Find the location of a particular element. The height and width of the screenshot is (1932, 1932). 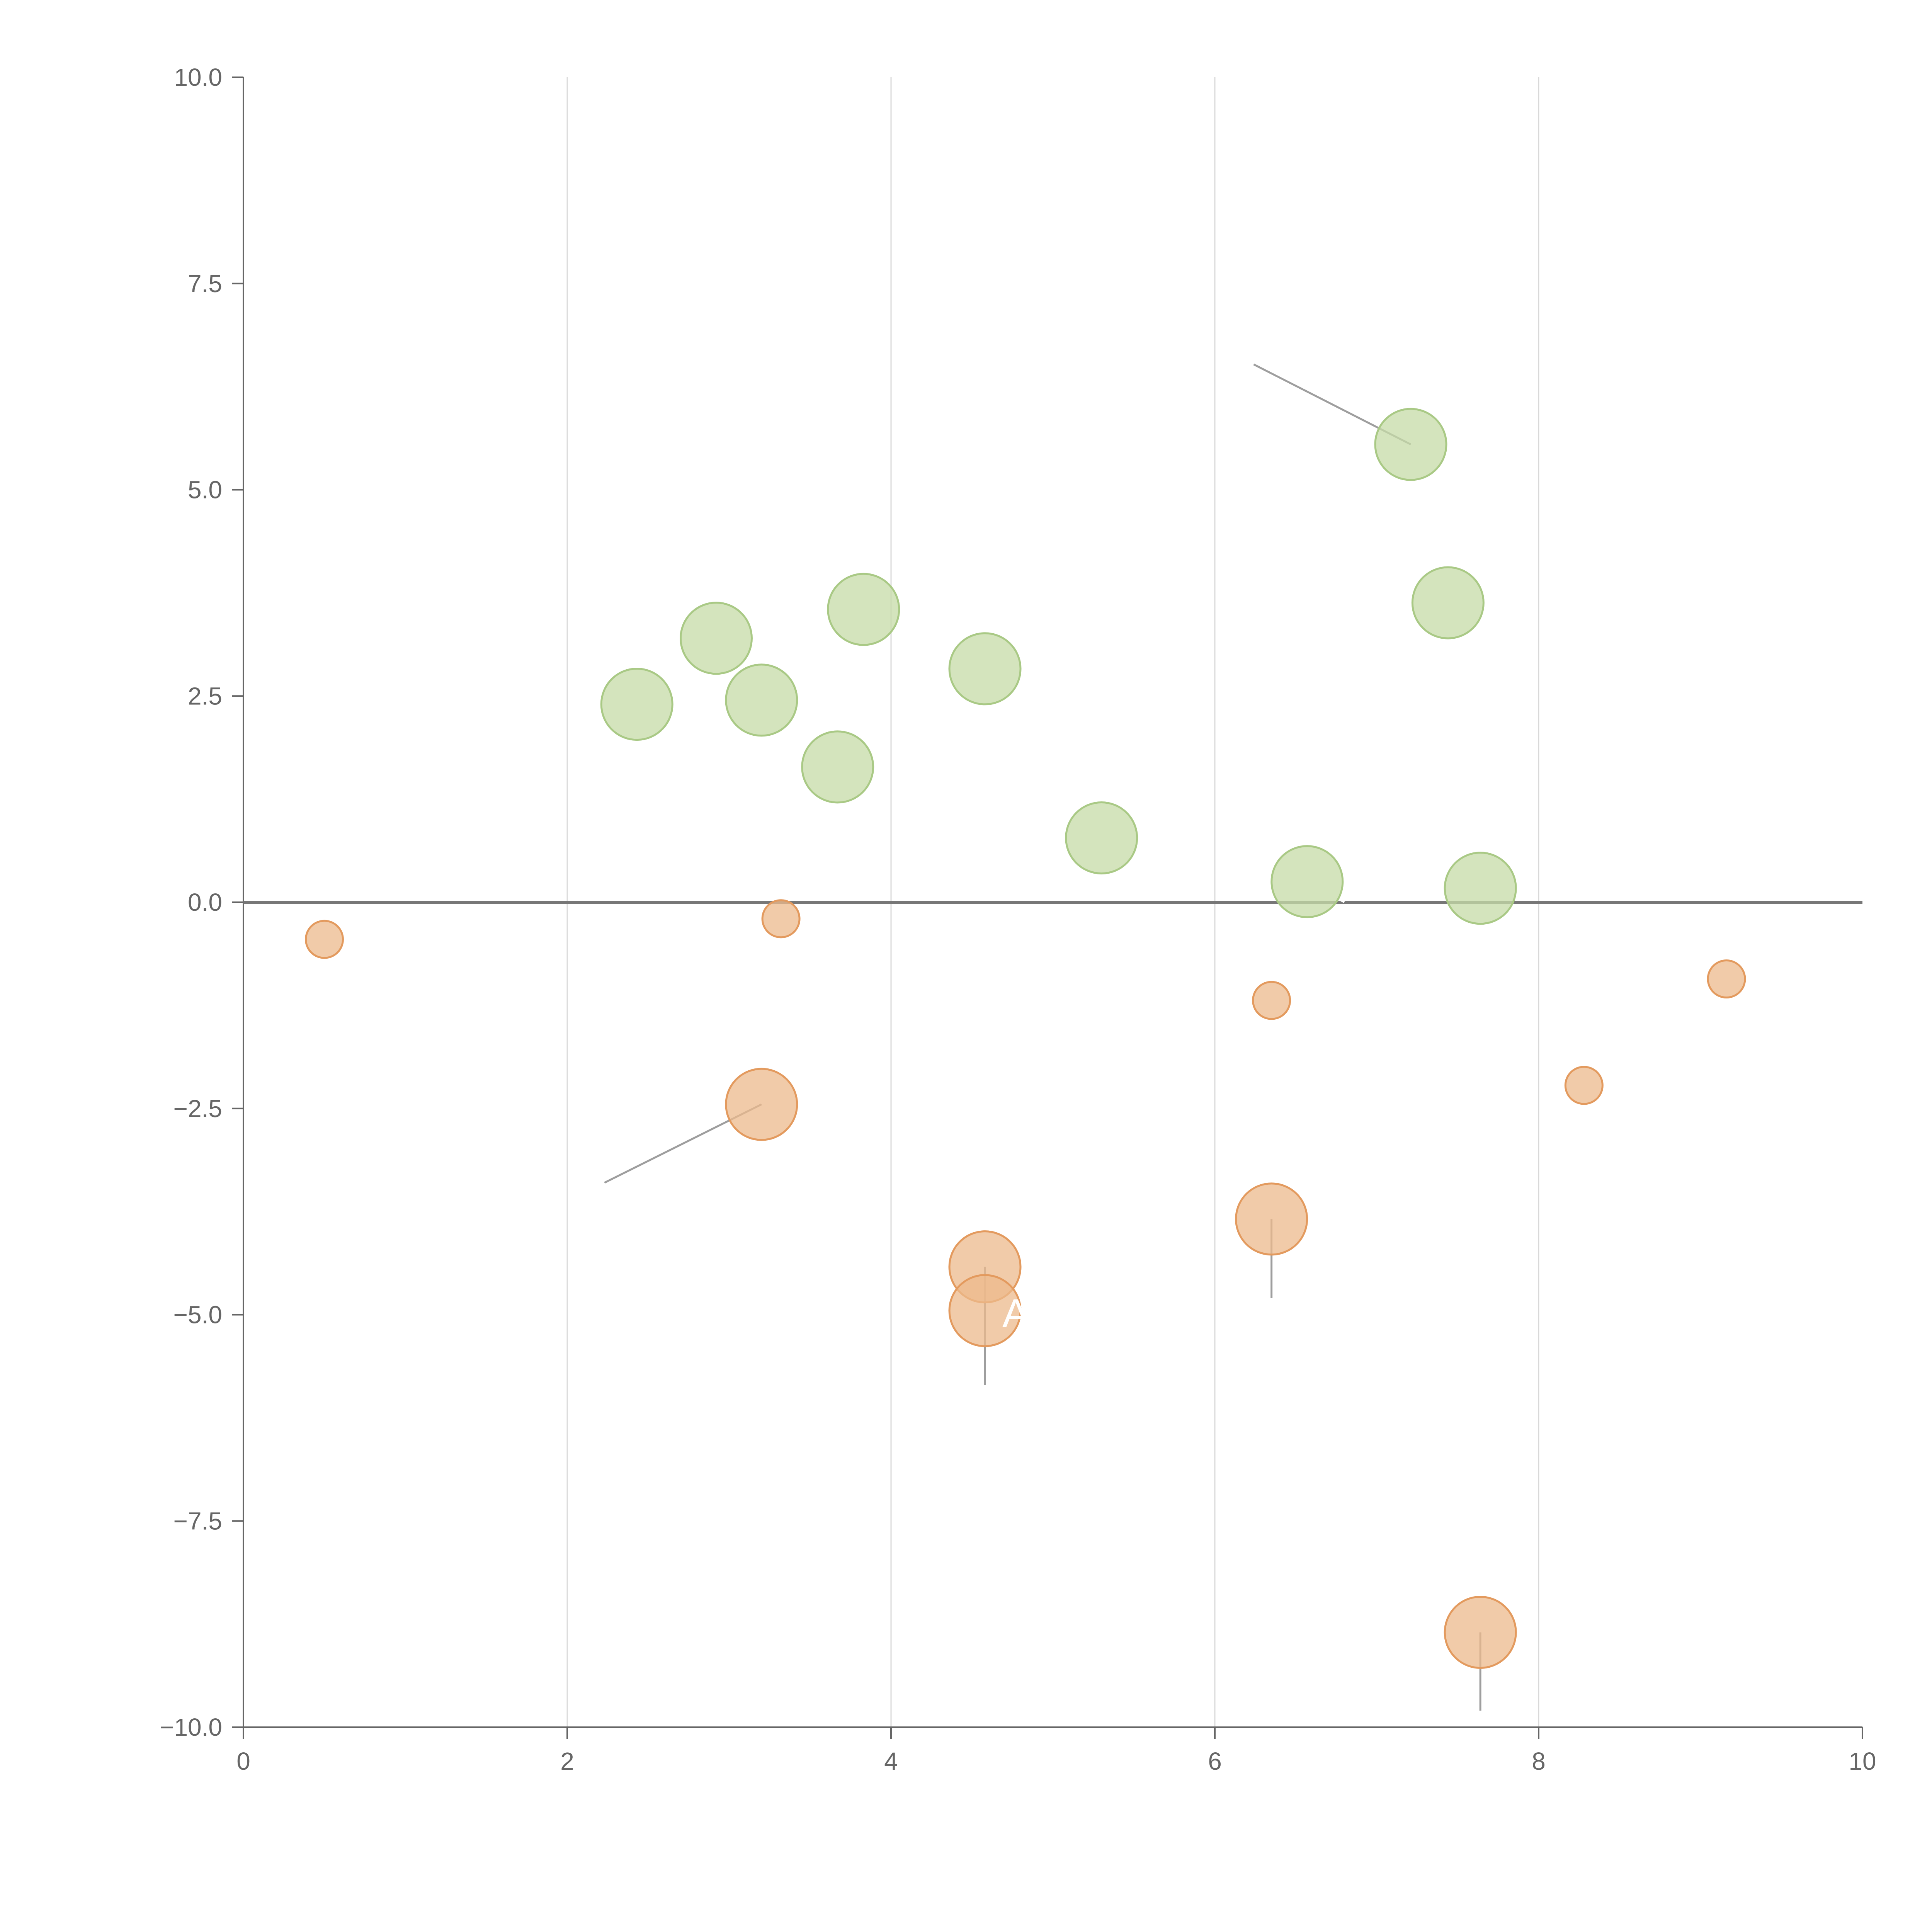

y-tick-label: 5.0 is located at coordinates (205, 490).